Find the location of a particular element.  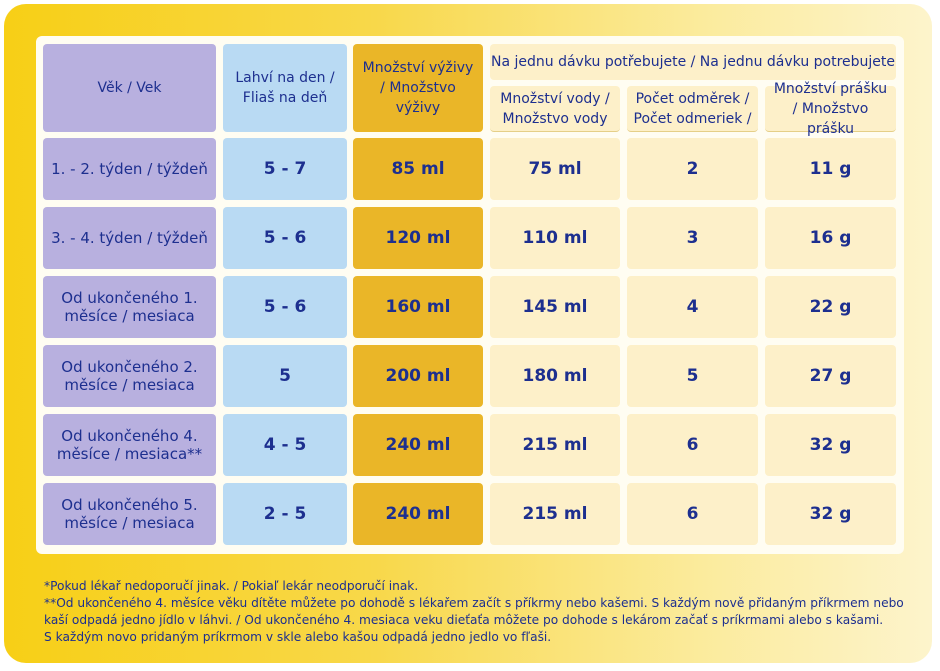

row-2-age: 3. - 4. týden / týždeň is located at coordinates (129, 238).